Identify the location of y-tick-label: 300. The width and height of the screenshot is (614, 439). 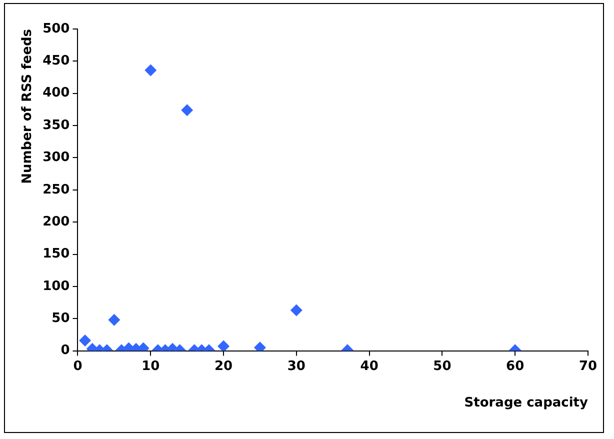
(56, 158).